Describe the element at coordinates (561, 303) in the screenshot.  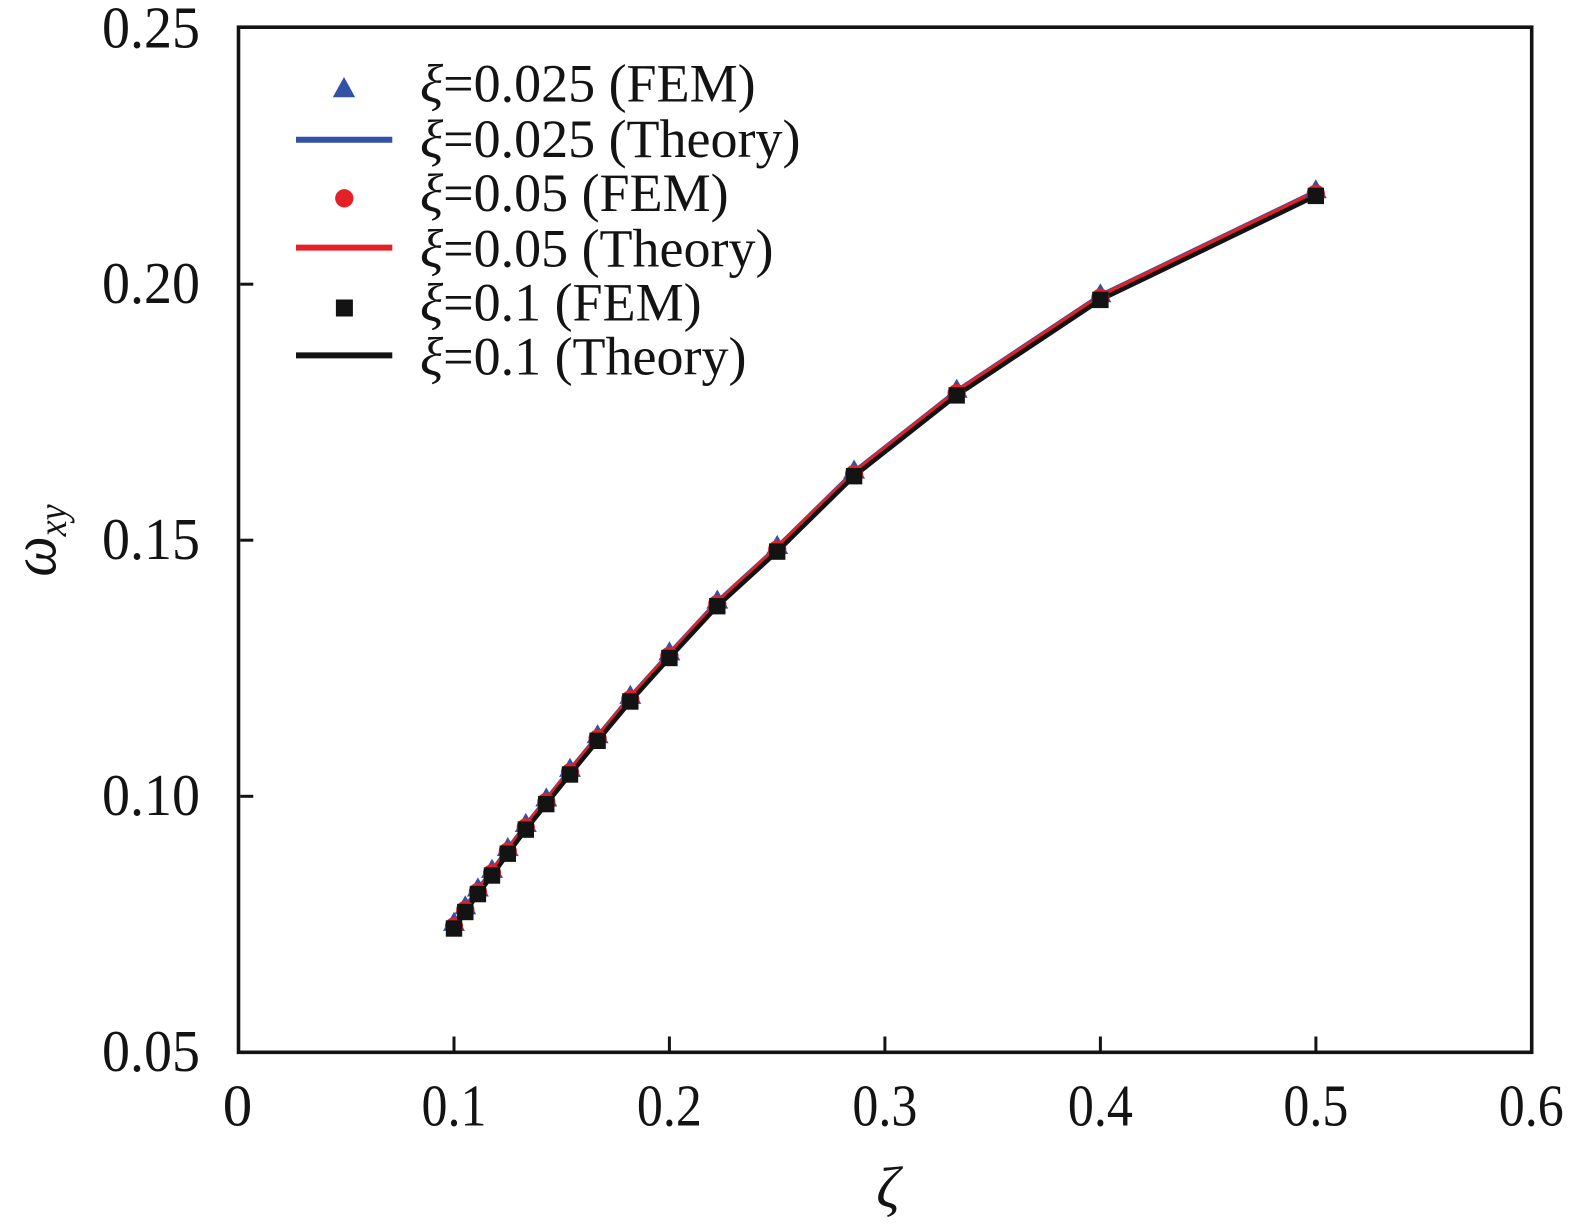
I see `svg-text: ξ=0.1 (FEM)` at that location.